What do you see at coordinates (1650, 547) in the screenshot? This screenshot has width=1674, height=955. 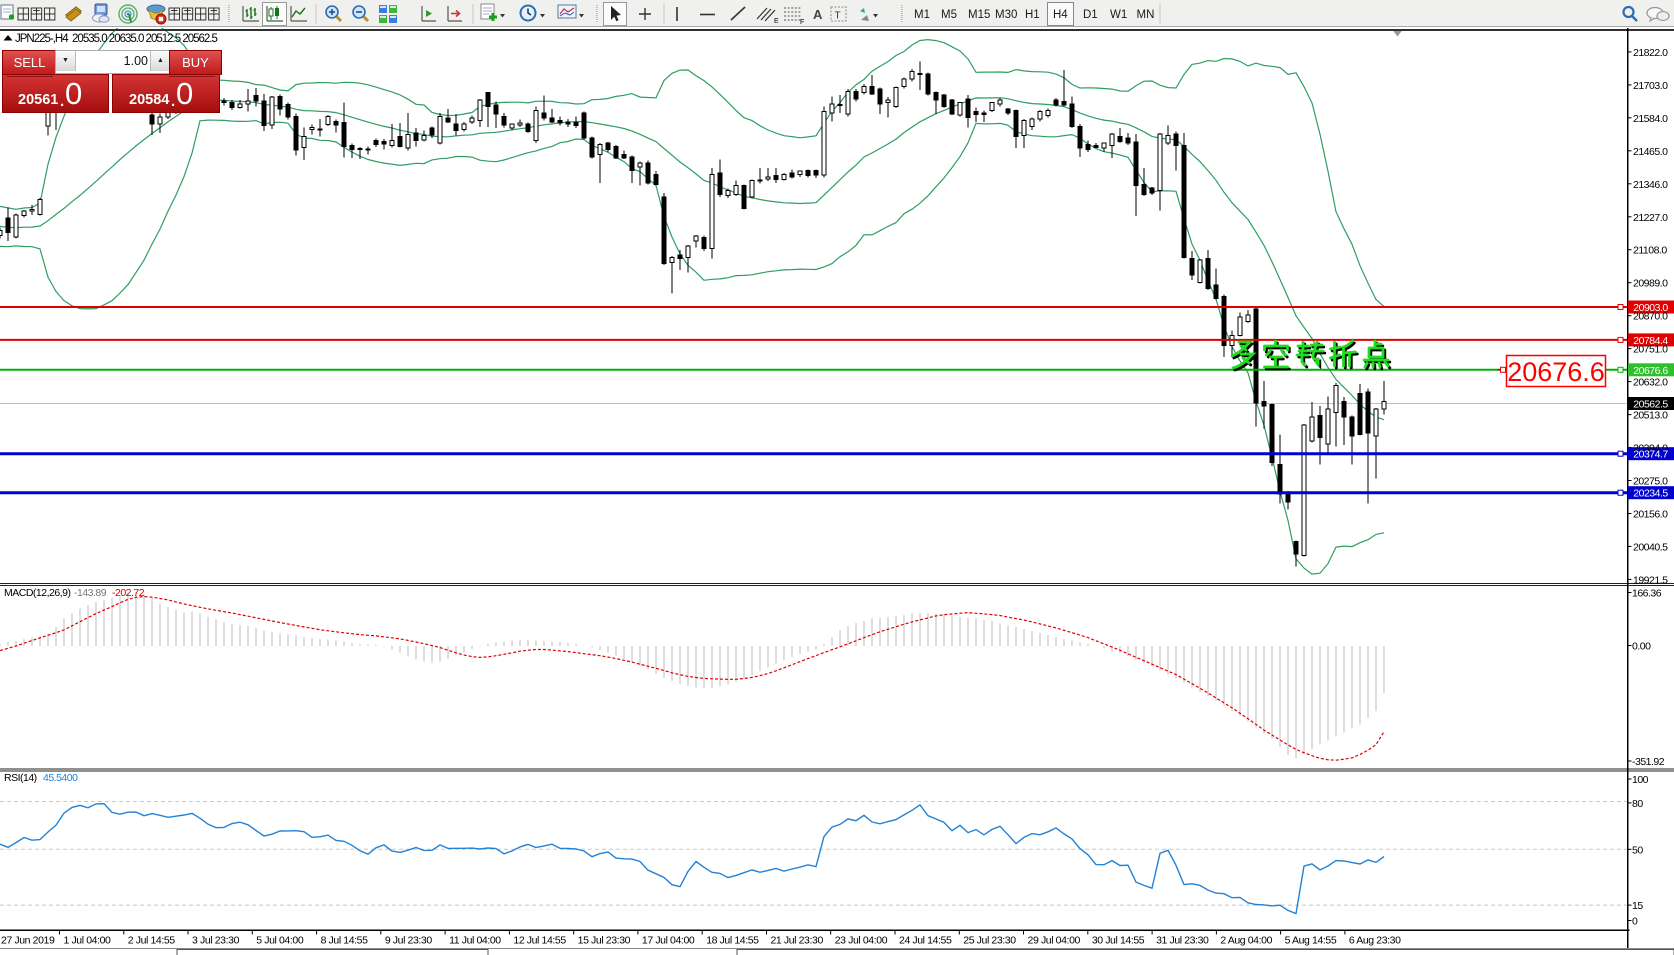 I see `svg-text: 20040.5` at bounding box center [1650, 547].